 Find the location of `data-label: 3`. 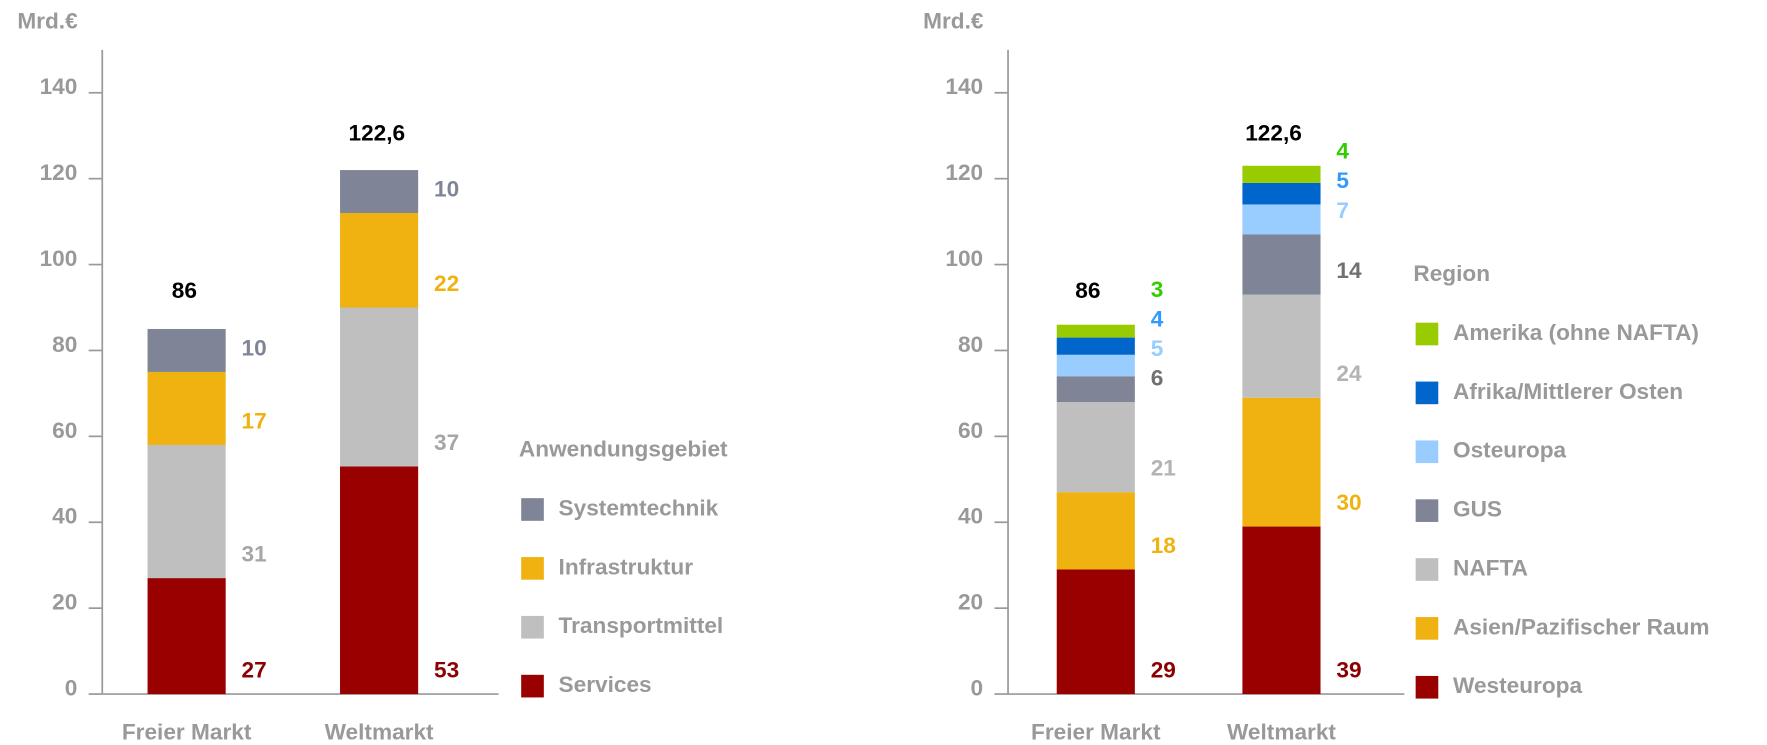

data-label: 3 is located at coordinates (1157, 289).